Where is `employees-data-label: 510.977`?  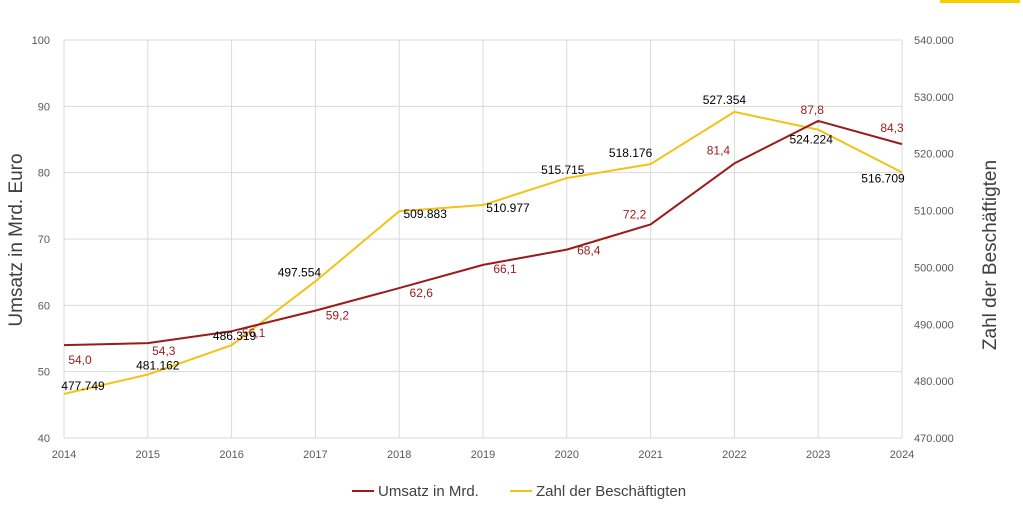 employees-data-label: 510.977 is located at coordinates (508, 208).